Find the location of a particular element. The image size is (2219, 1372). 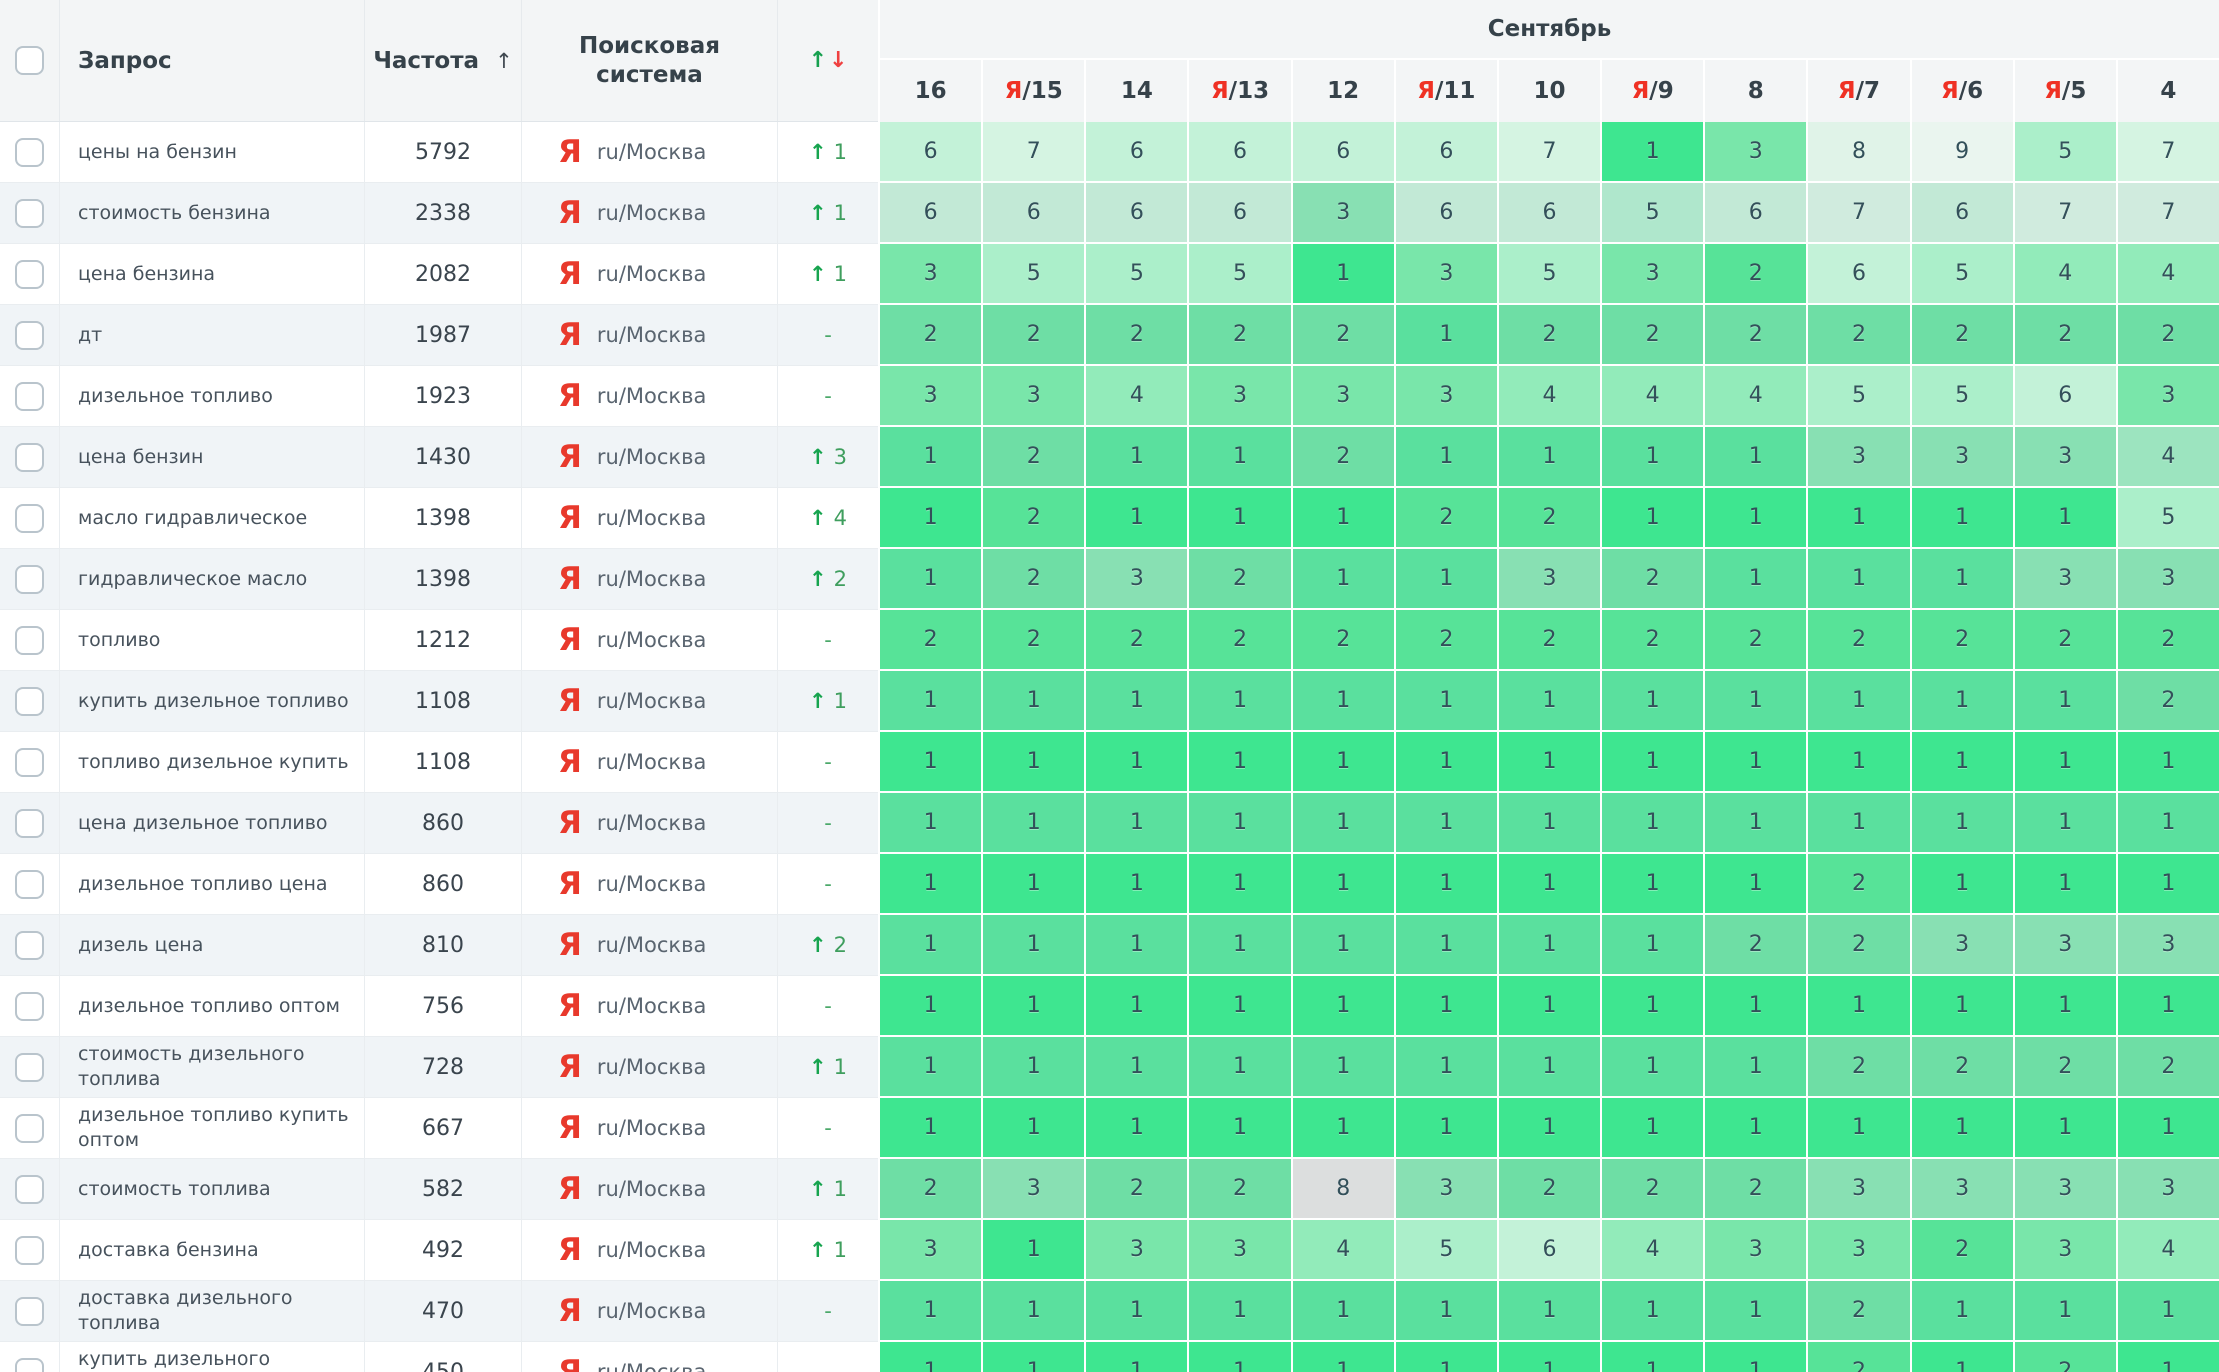

date-column-header: 10 is located at coordinates (1549, 91).